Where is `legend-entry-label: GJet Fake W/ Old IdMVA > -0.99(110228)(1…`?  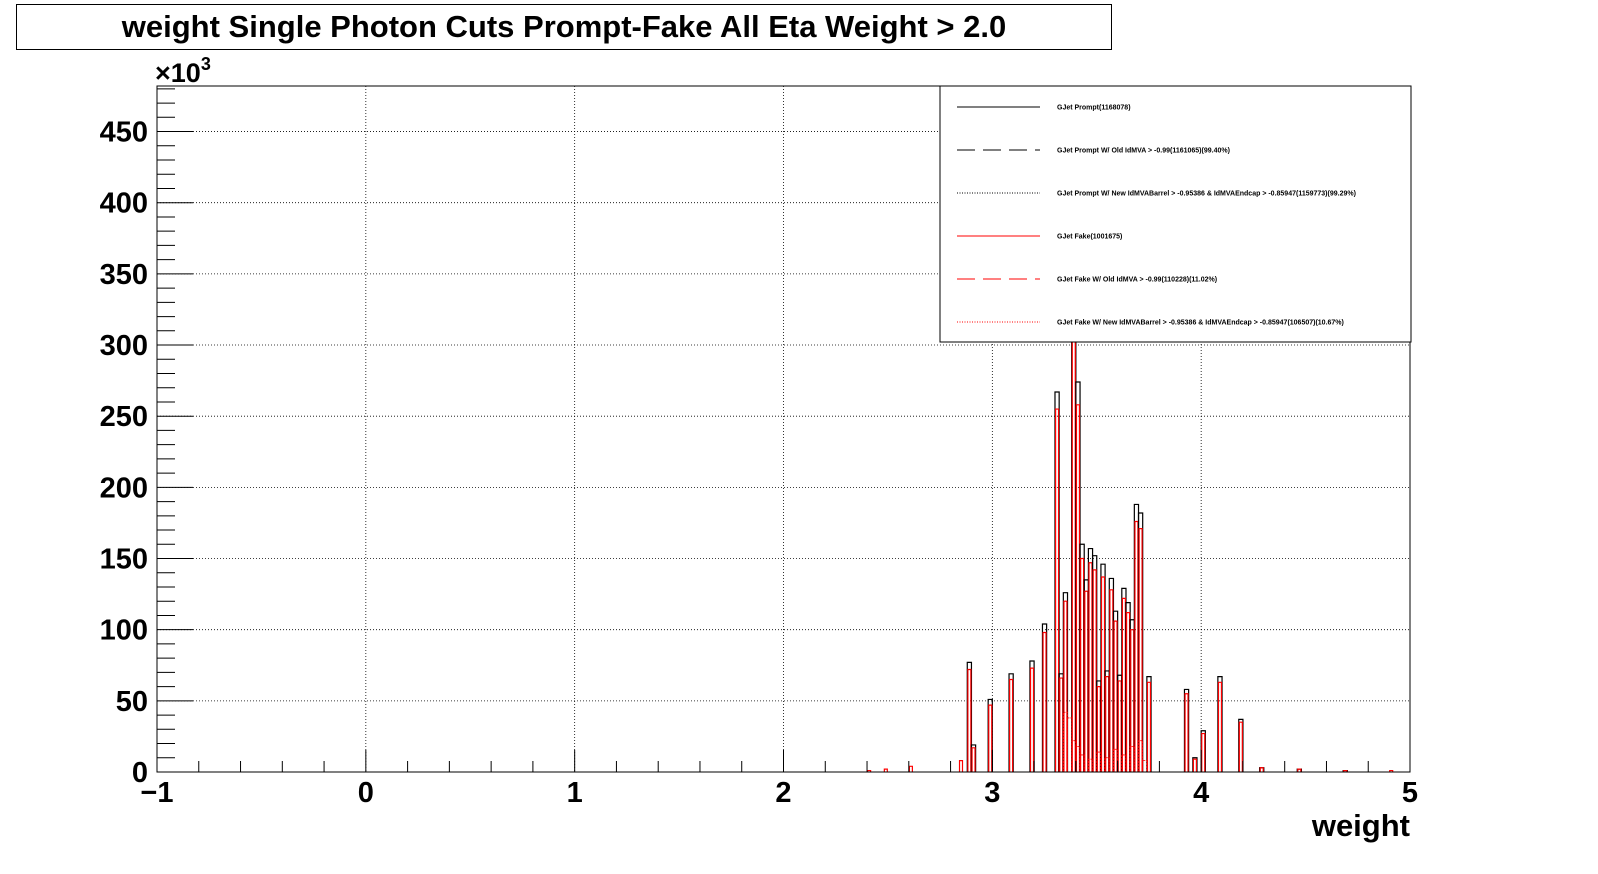
legend-entry-label: GJet Fake W/ Old IdMVA > -0.99(110228)(1… is located at coordinates (1137, 280).